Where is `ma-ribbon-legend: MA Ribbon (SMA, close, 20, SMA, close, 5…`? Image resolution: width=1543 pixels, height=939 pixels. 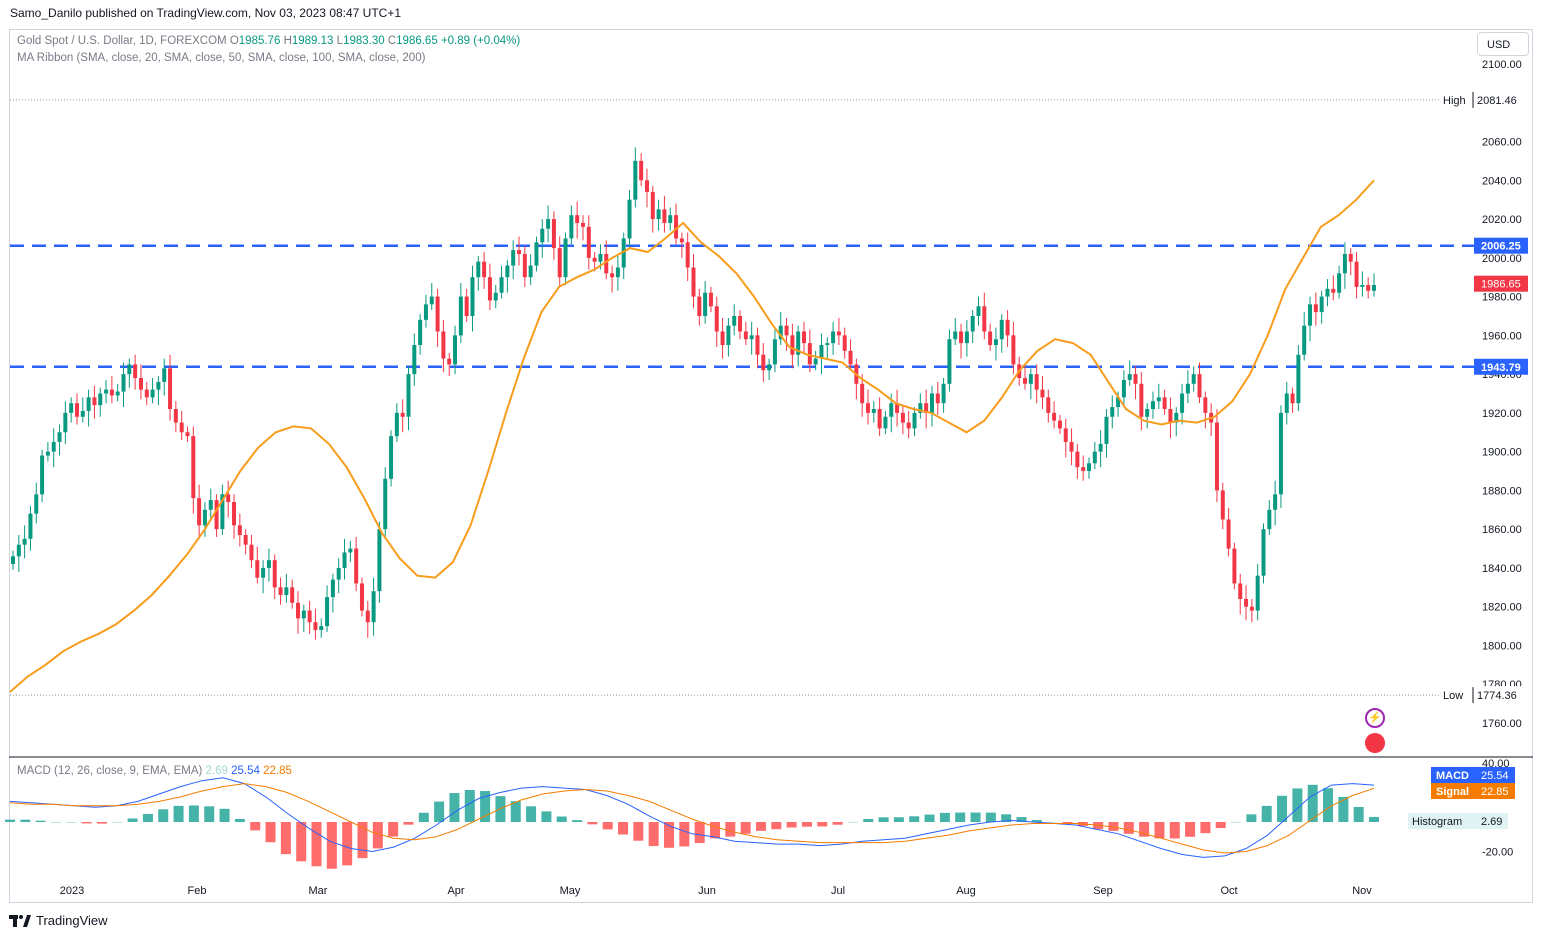 ma-ribbon-legend: MA Ribbon (SMA, close, 20, SMA, close, 5… is located at coordinates (221, 58).